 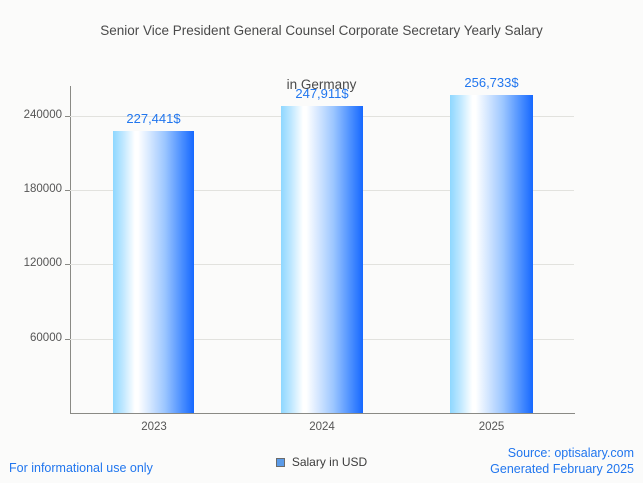 I want to click on bar-value-label-2023: 227,441$, so click(x=153, y=119).